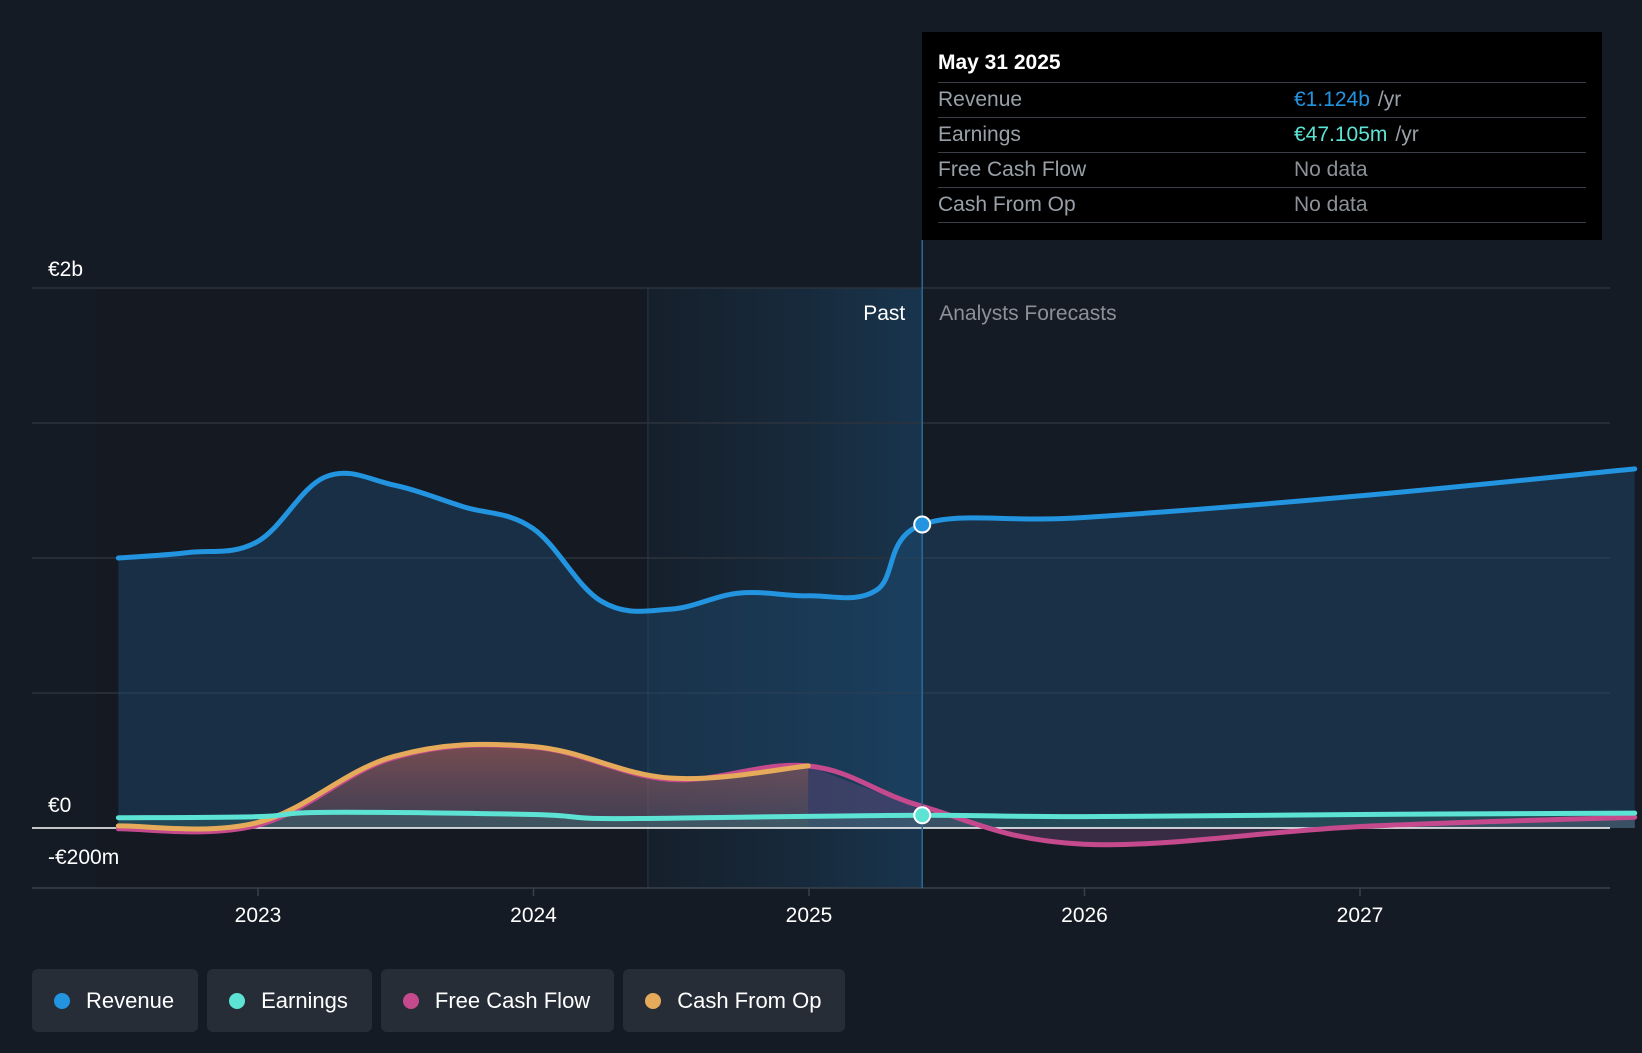  I want to click on legend-item-earnings: Earnings, so click(289, 1000).